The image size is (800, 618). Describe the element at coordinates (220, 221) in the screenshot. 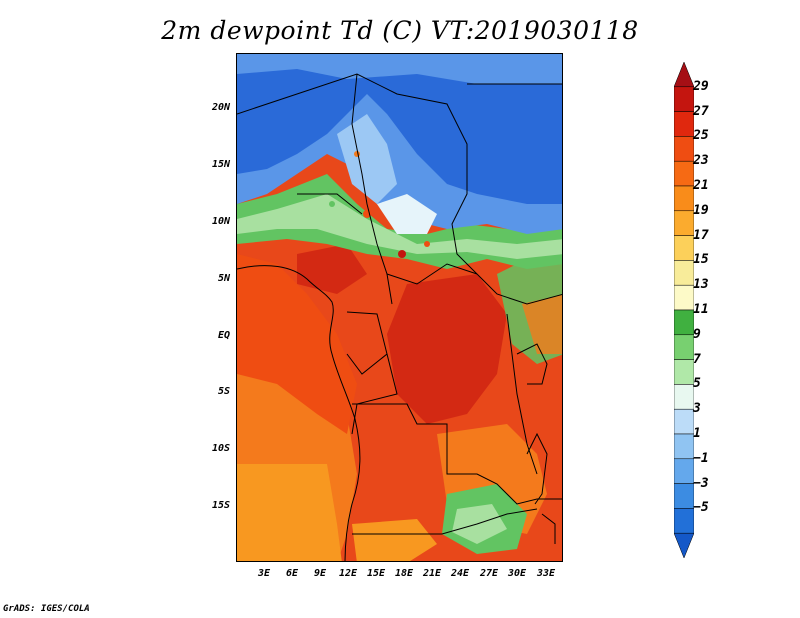

I see `lat-tick-label: 10N` at that location.